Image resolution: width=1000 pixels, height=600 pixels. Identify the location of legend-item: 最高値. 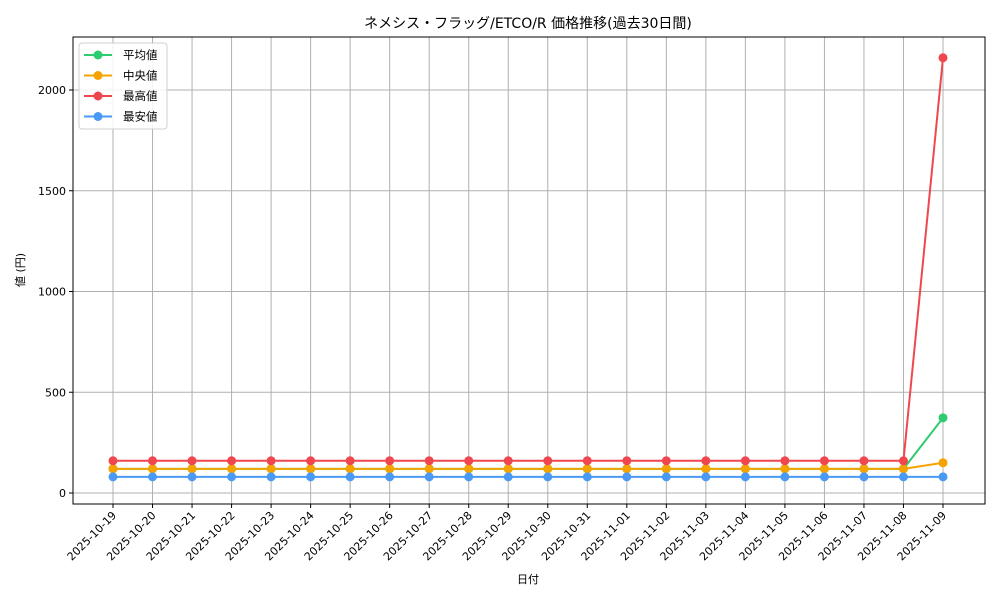
(121, 96).